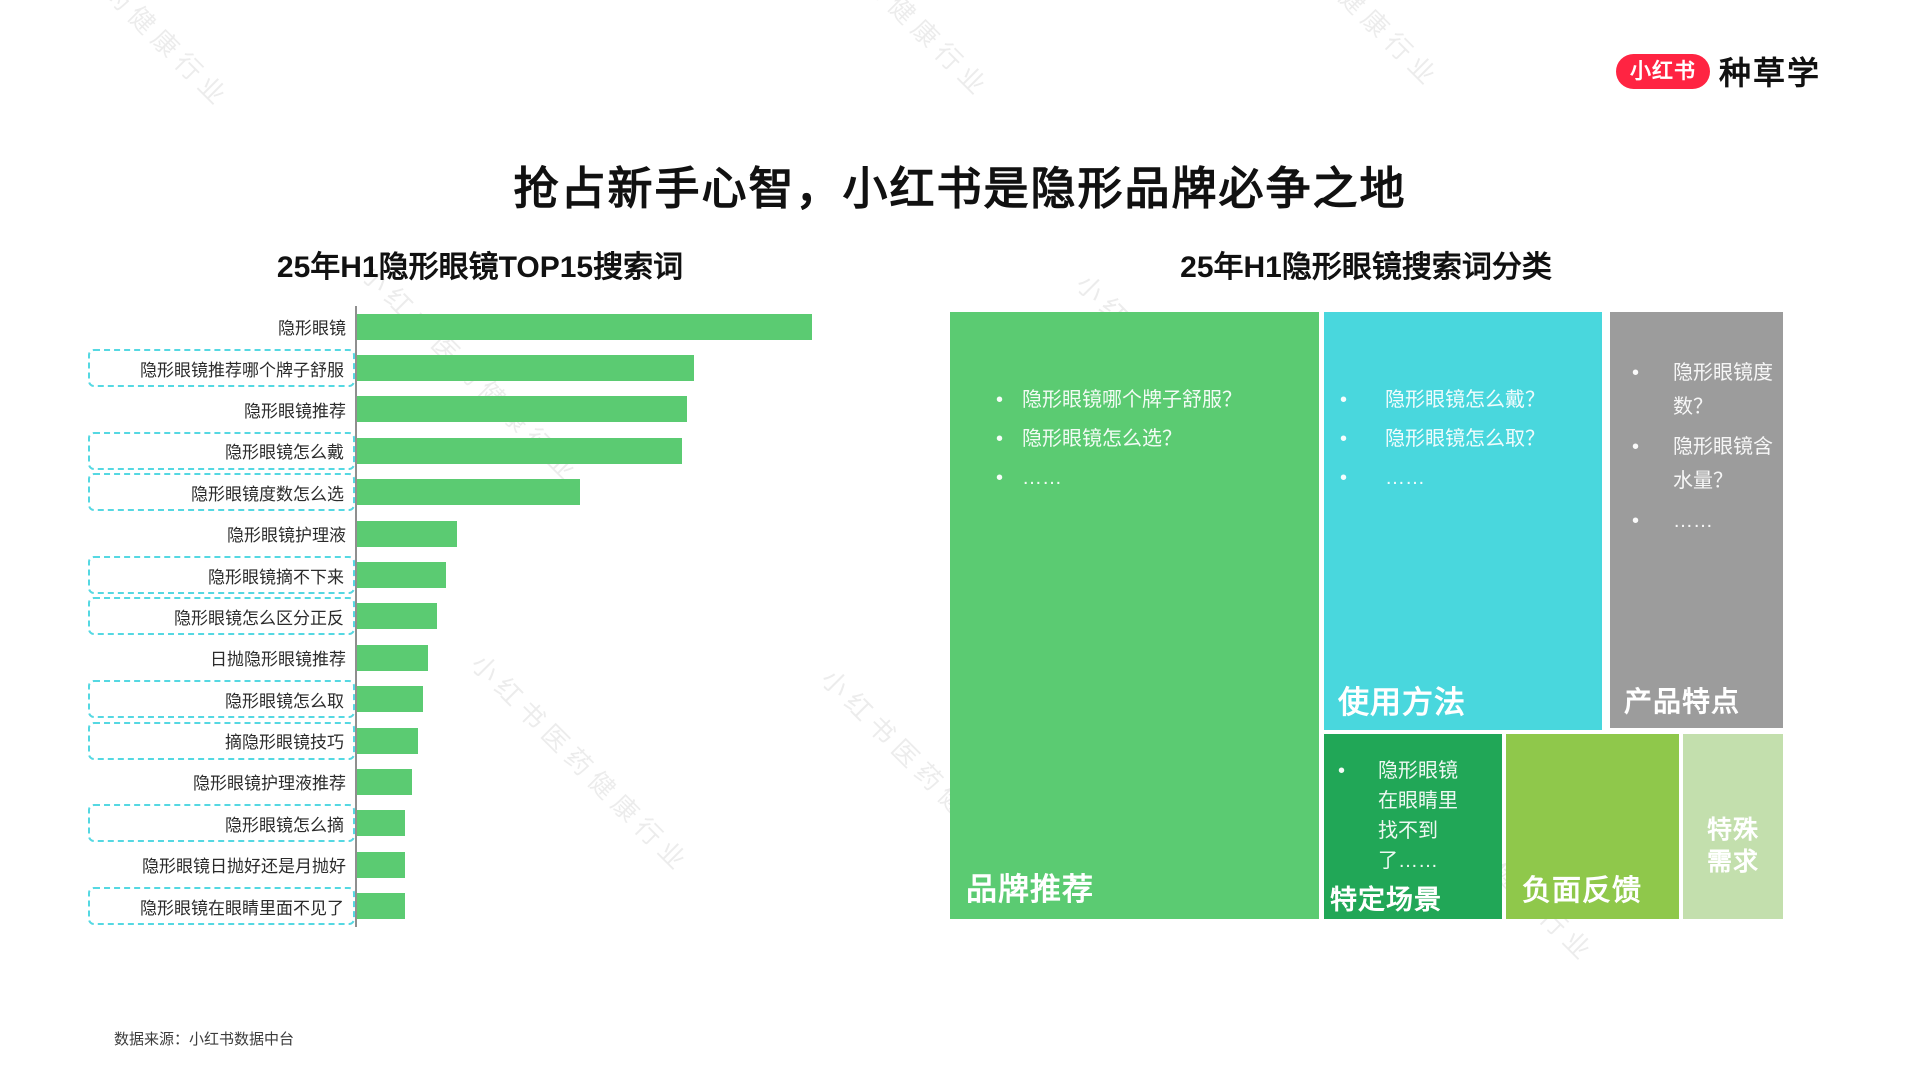 The height and width of the screenshot is (1080, 1920). What do you see at coordinates (221, 450) in the screenshot?
I see `bar-label-box: 隐形眼镜怎么戴` at bounding box center [221, 450].